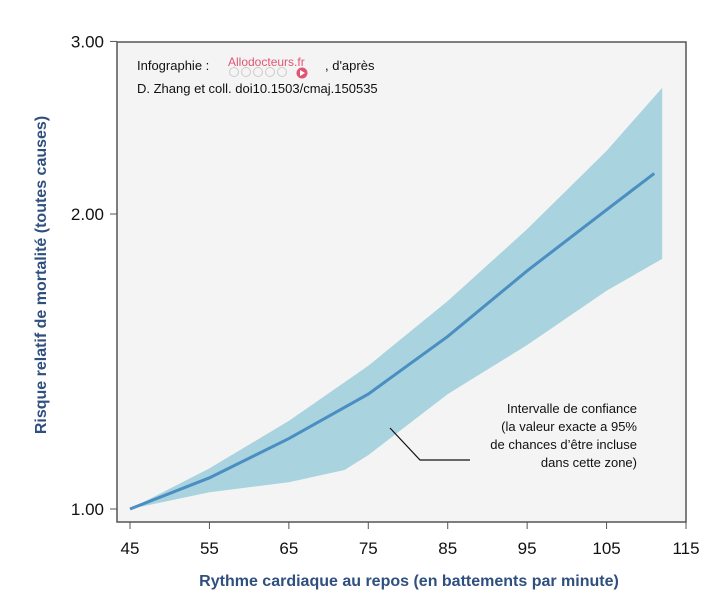 This screenshot has height=614, width=725. I want to click on x-tick-label: 45, so click(130, 548).